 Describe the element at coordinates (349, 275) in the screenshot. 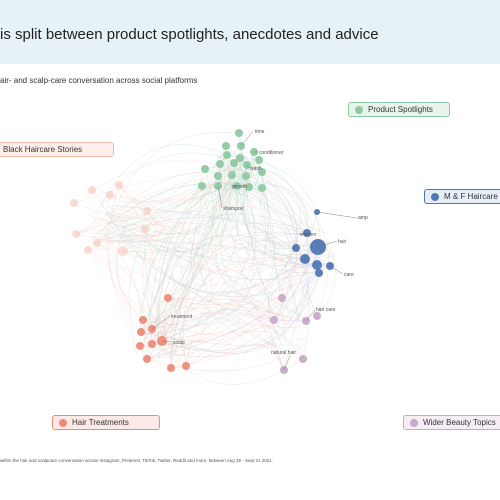

I see `node-label-care: care` at that location.